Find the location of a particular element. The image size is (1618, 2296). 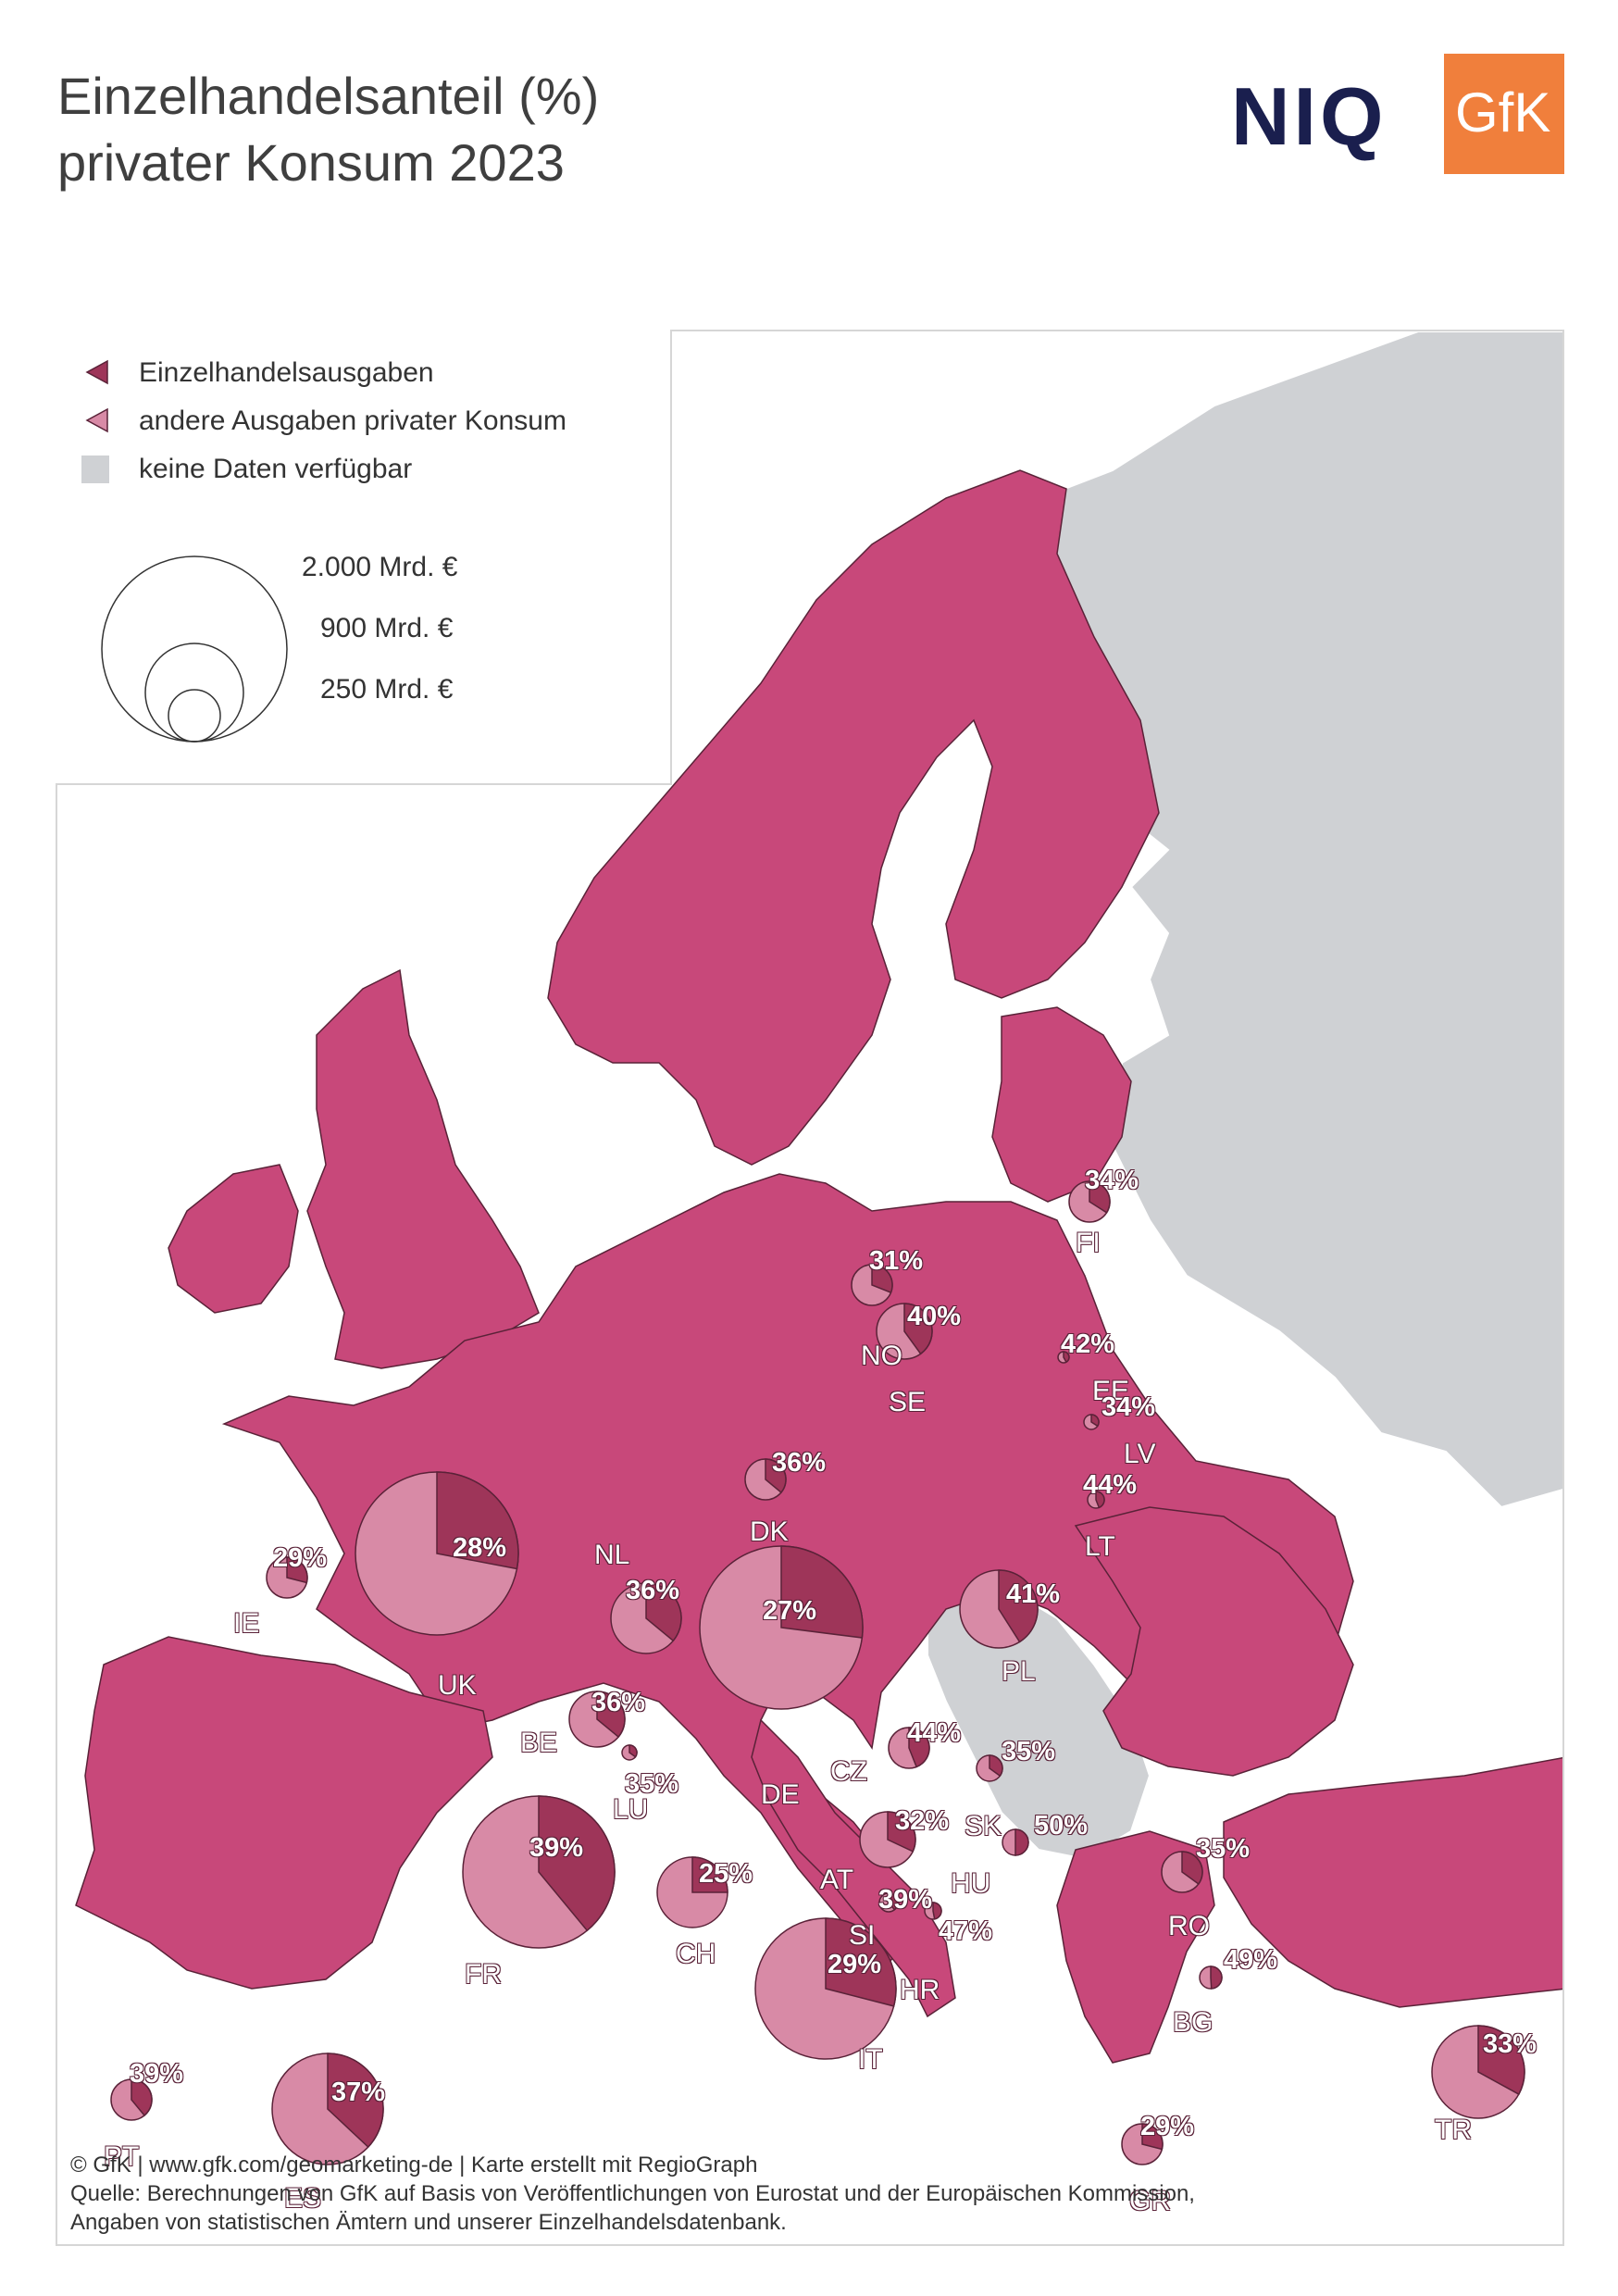

share-label-gr: 29% is located at coordinates (1167, 2126).